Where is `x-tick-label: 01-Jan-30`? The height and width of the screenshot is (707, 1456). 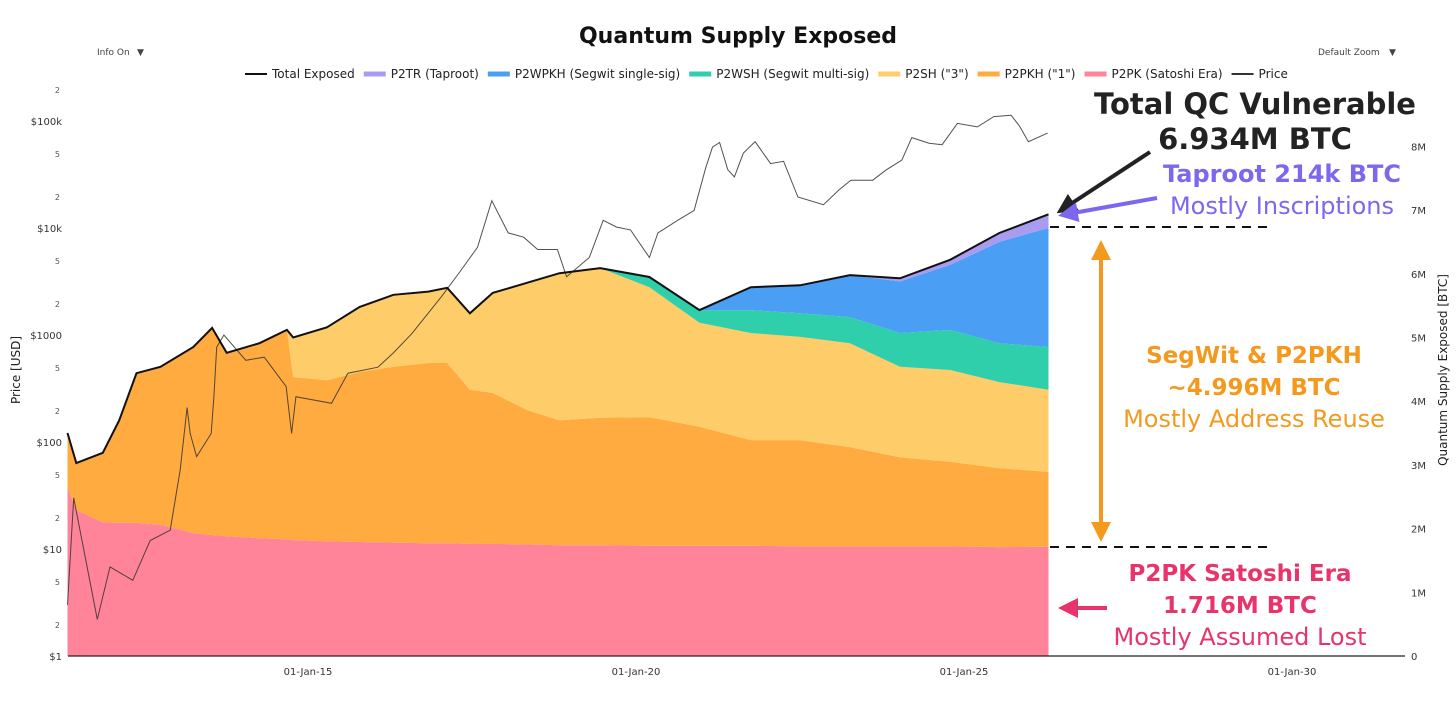 x-tick-label: 01-Jan-30 is located at coordinates (1292, 672).